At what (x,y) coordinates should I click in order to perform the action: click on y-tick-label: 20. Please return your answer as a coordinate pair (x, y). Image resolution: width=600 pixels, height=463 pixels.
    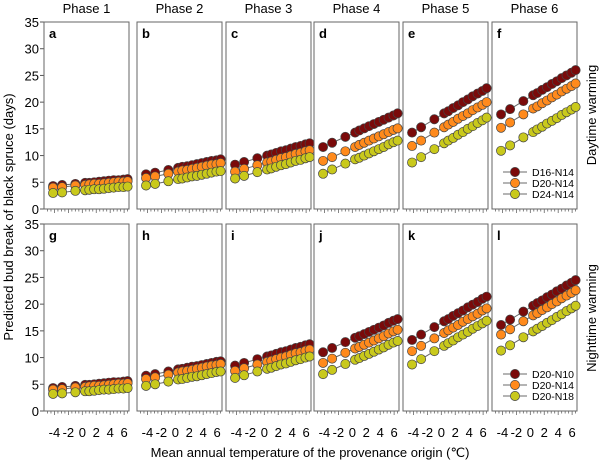
    Looking at the image, I should click on (32, 102).